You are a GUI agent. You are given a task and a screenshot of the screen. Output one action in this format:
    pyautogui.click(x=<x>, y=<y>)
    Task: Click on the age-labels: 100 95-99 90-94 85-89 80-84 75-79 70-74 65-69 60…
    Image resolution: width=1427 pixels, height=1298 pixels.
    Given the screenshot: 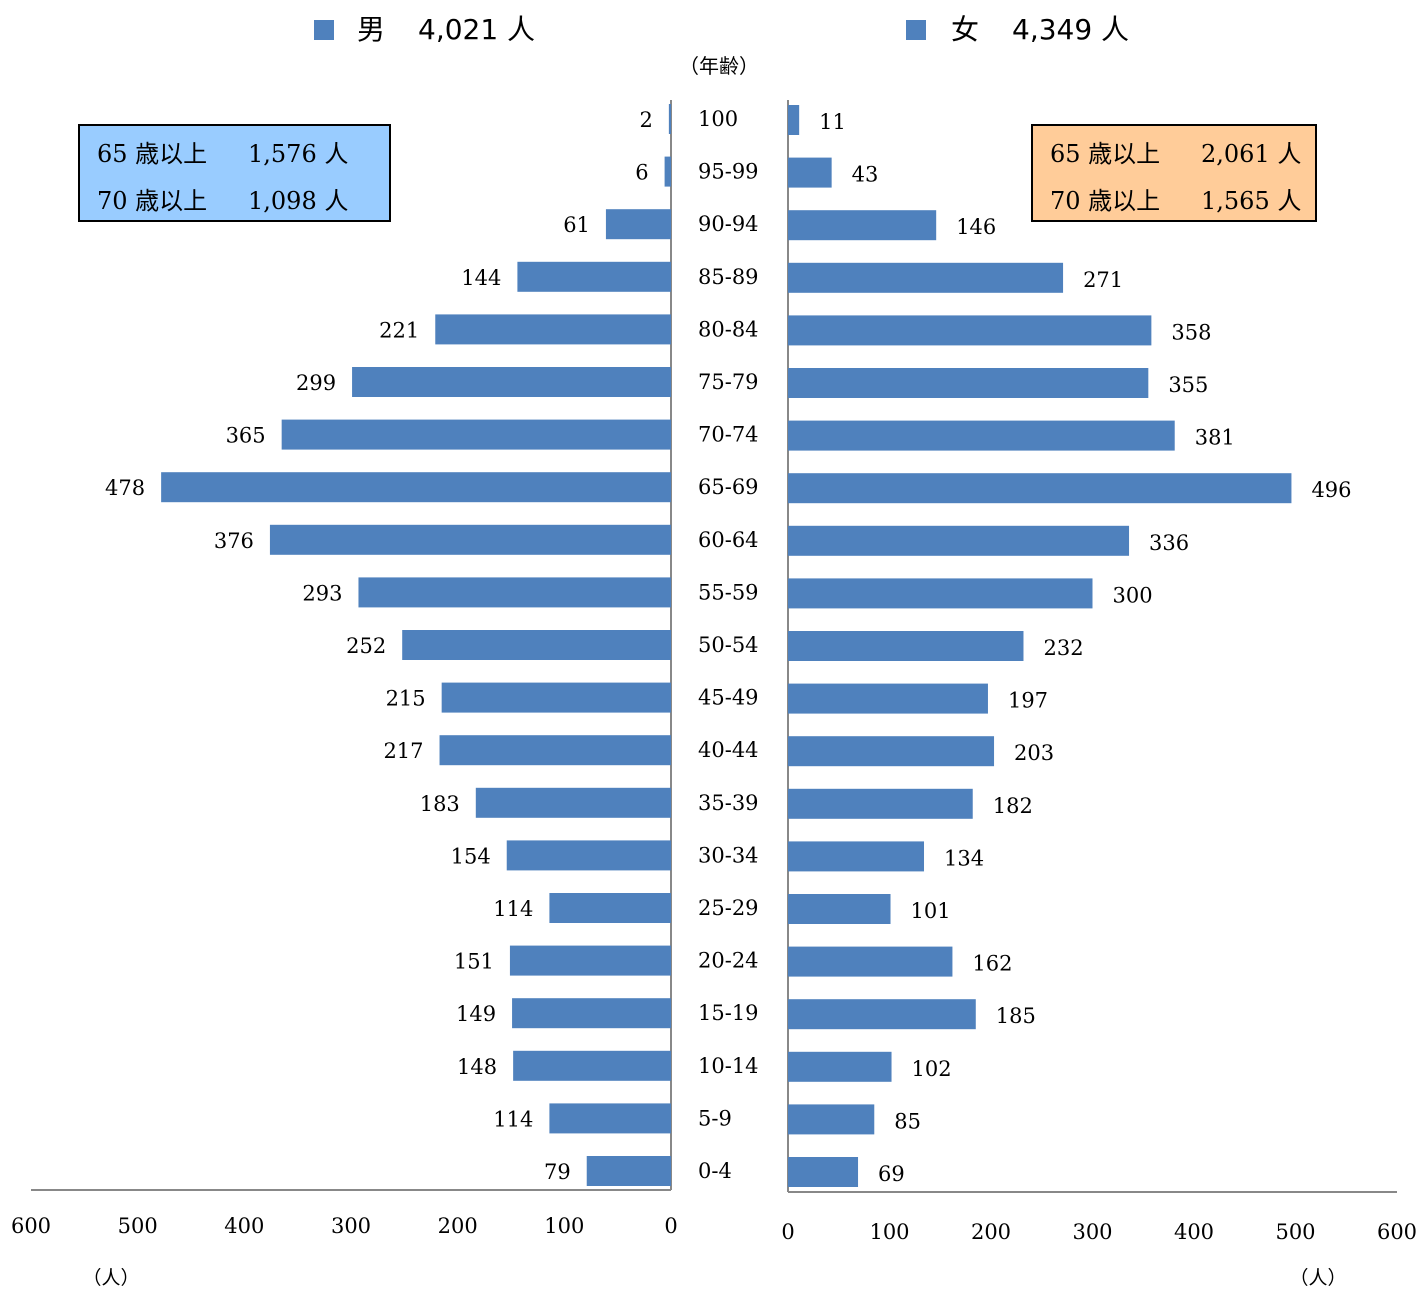 What is the action you would take?
    pyautogui.click(x=728, y=645)
    